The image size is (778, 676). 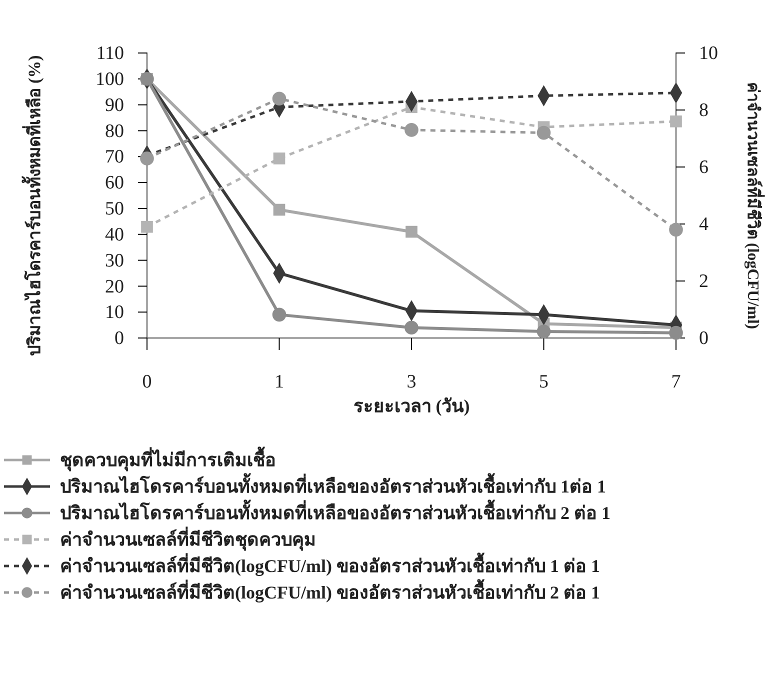 What do you see at coordinates (703, 339) in the screenshot?
I see `y2-tick-label: 0` at bounding box center [703, 339].